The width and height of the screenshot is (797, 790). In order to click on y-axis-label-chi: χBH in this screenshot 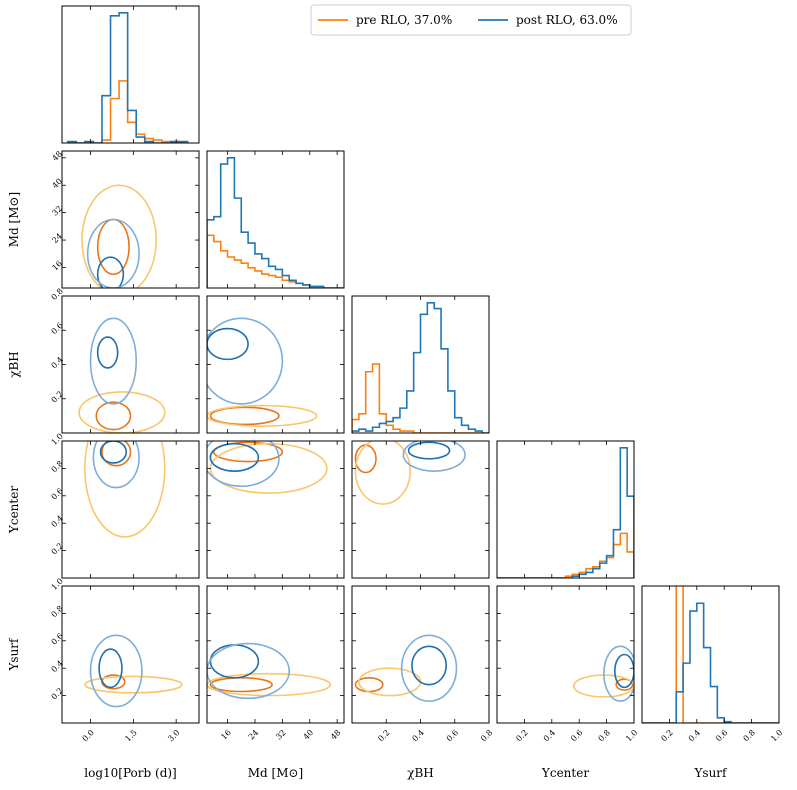, I will do `click(14, 364)`.